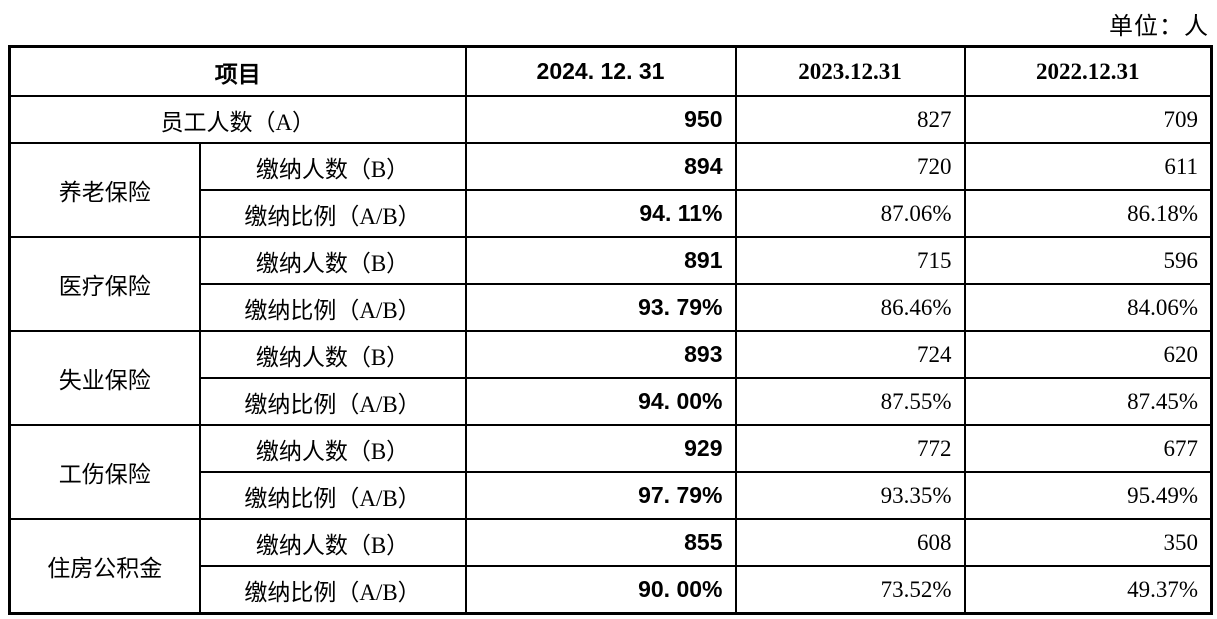 This screenshot has height=619, width=1217. Describe the element at coordinates (1088, 166) in the screenshot. I see `cell-value-2022: 611` at that location.